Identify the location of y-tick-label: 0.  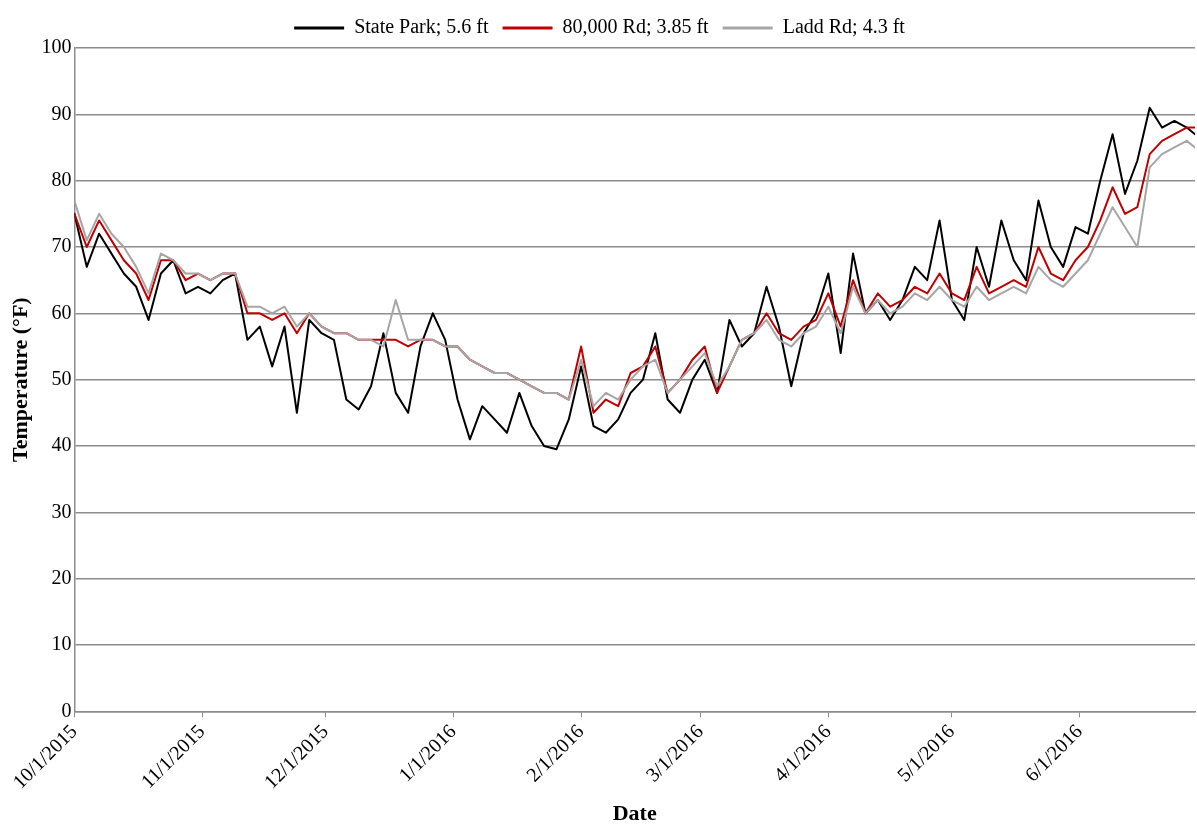
(66, 709).